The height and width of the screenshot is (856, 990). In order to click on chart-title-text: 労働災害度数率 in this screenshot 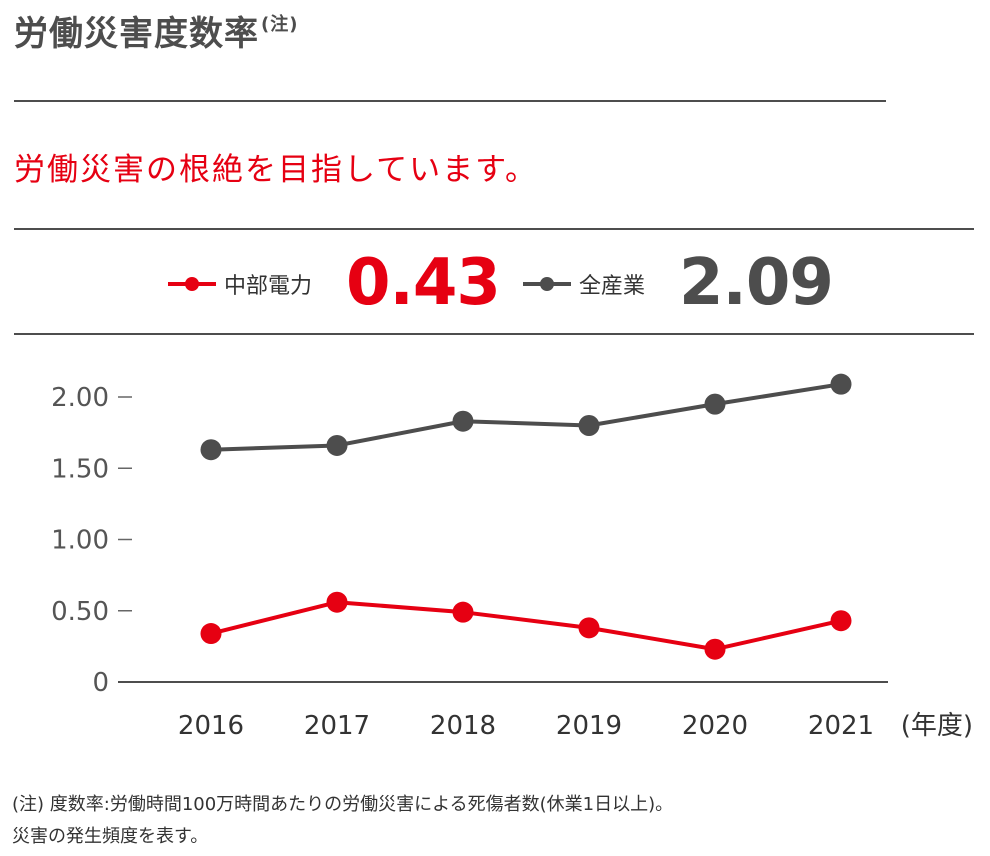, I will do `click(136, 34)`.